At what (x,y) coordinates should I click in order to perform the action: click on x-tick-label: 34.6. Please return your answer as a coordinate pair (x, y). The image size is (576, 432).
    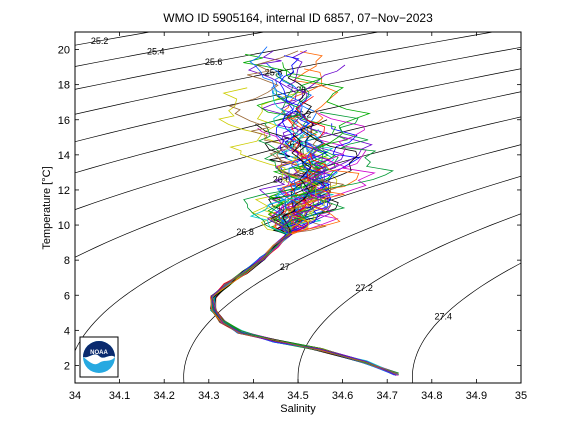
    Looking at the image, I should click on (342, 396).